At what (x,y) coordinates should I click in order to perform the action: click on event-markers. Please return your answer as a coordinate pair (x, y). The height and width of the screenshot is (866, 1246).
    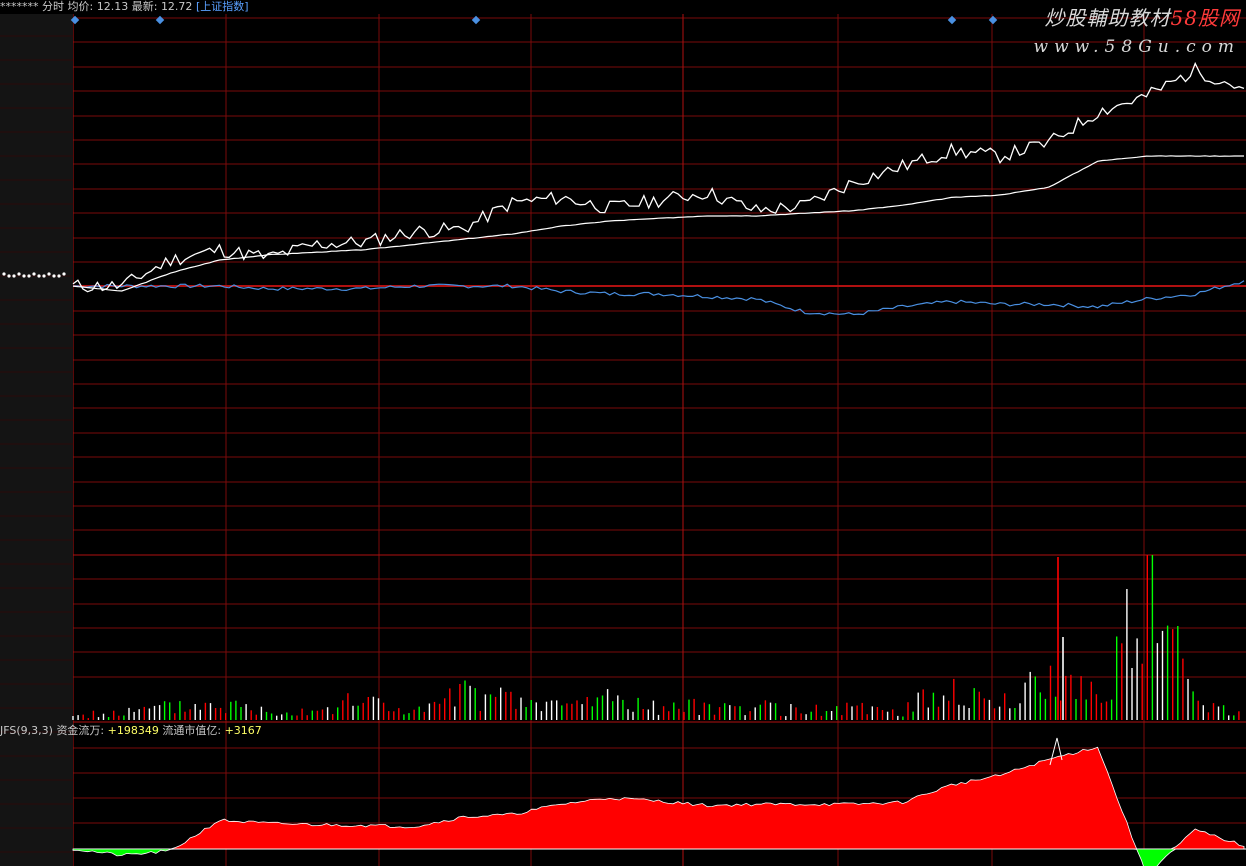
    Looking at the image, I should click on (534, 20).